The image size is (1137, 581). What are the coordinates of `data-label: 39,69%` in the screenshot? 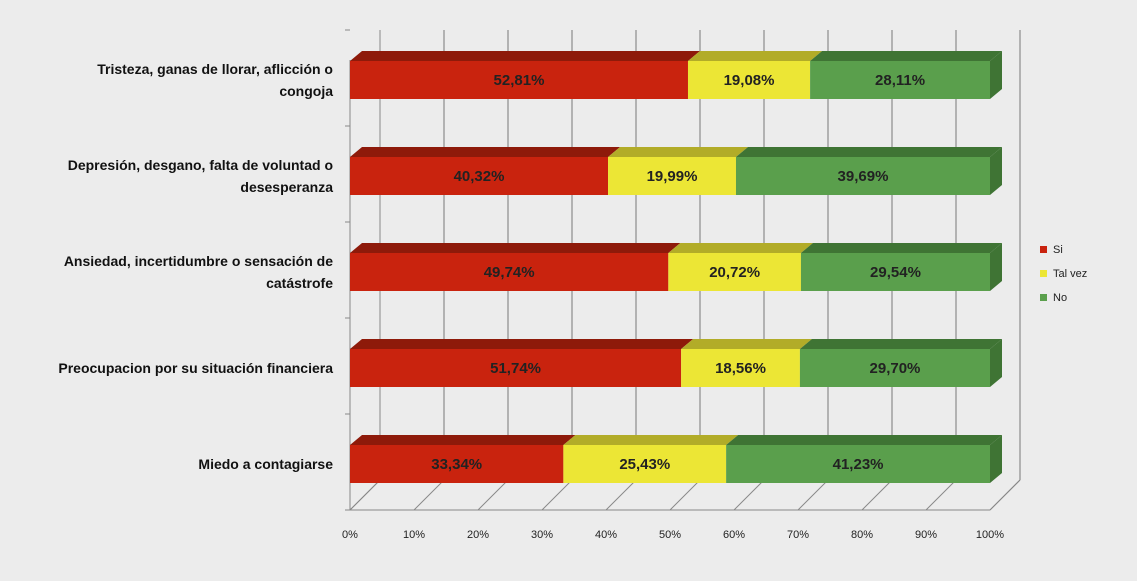 It's located at (863, 176).